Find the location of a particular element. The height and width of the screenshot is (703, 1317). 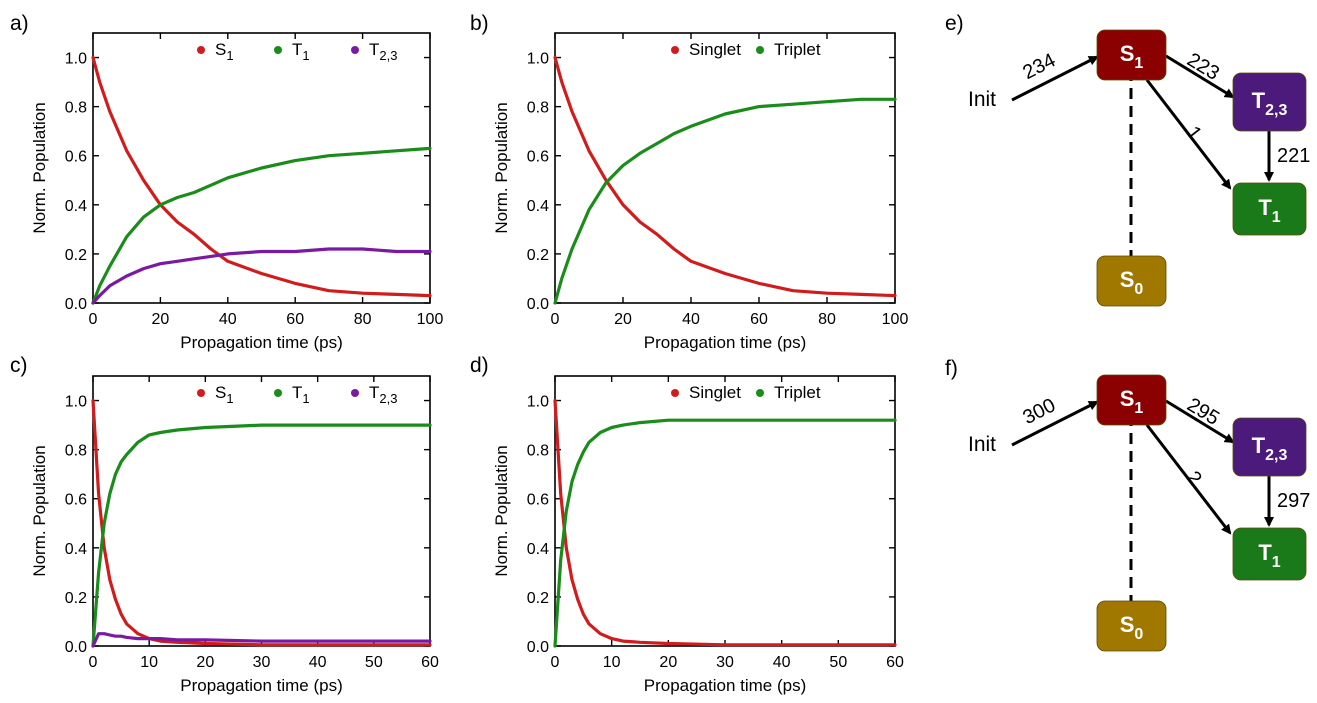

count-t23-t1: 297 is located at coordinates (1293, 501).